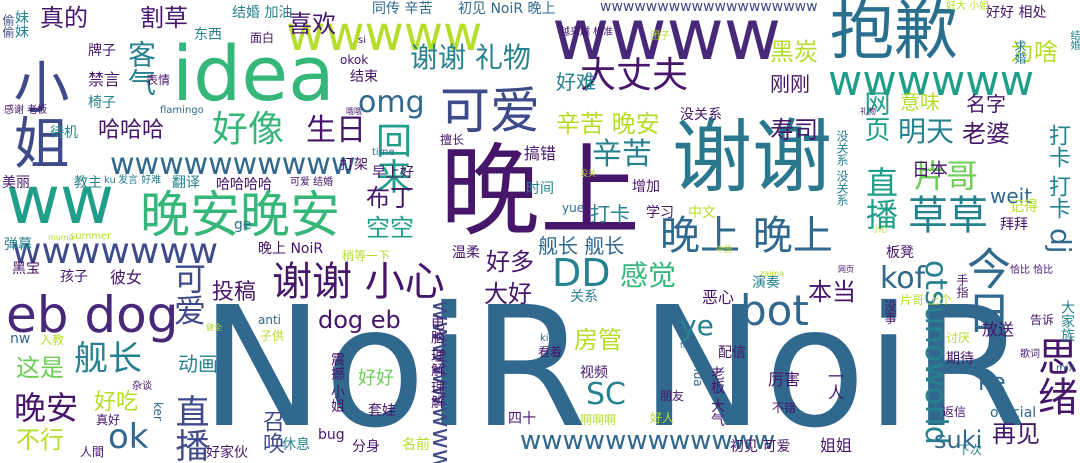 The width and height of the screenshot is (1080, 463). I want to click on word-fangsong: 放送, so click(998, 329).